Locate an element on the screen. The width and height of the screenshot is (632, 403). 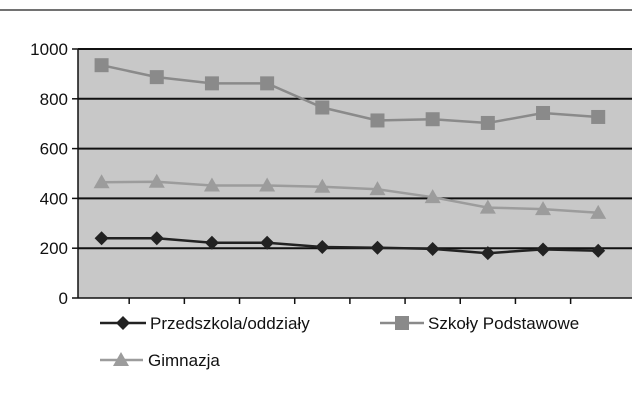
legend-label: Przedszkola/oddziały is located at coordinates (230, 323).